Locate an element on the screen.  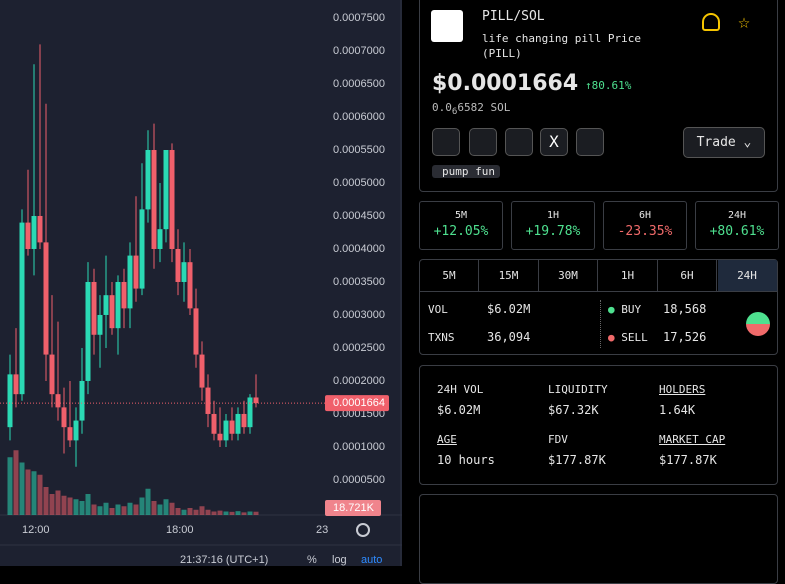
token-symbol: PILL/SOL is located at coordinates (513, 16).